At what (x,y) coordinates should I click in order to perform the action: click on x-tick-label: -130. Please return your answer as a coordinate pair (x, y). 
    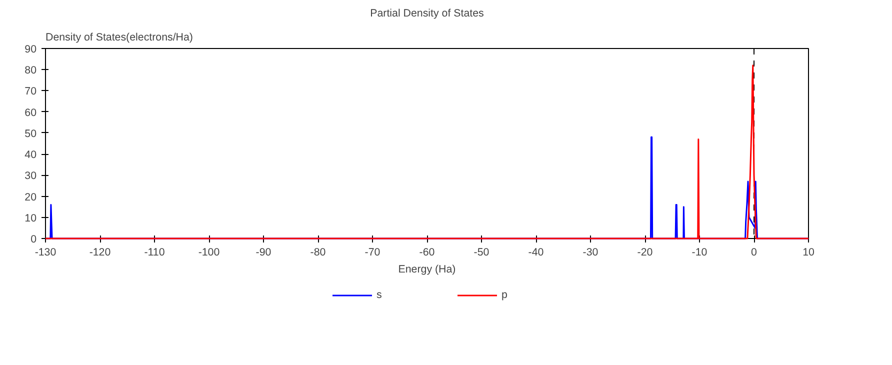
    Looking at the image, I should click on (45, 252).